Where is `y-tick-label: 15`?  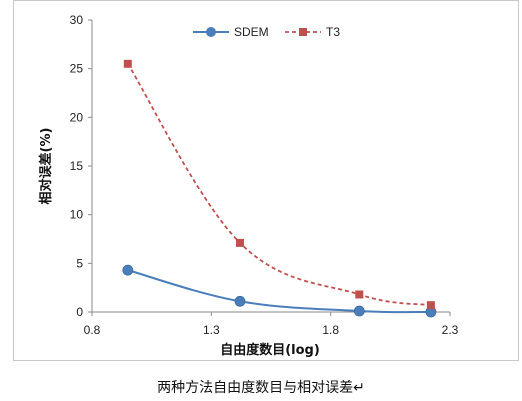 y-tick-label: 15 is located at coordinates (77, 166).